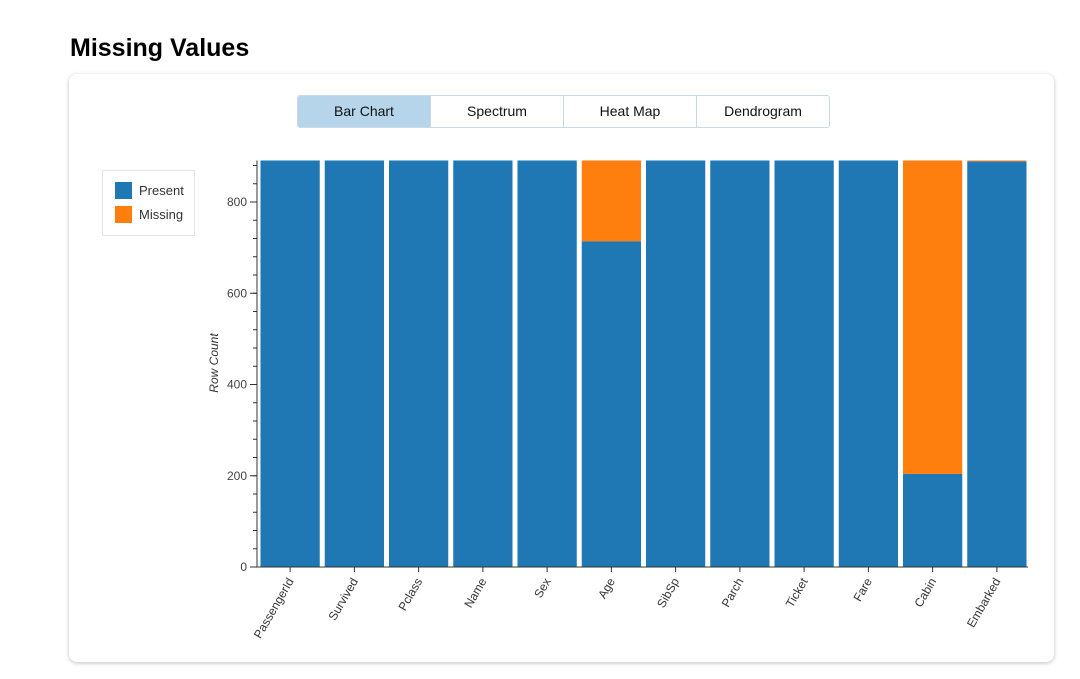 Image resolution: width=1080 pixels, height=679 pixels. Describe the element at coordinates (243, 567) in the screenshot. I see `y-tick-label: 0` at that location.